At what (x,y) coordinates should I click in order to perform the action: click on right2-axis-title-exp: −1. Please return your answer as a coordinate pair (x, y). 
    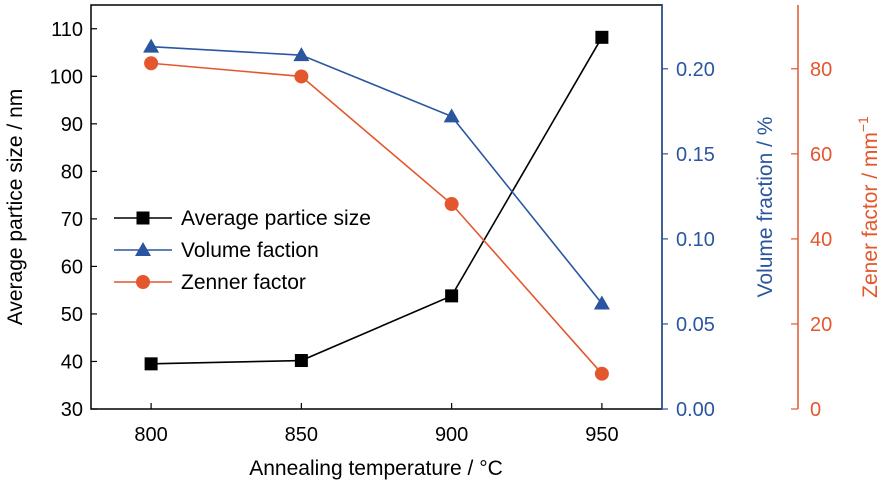
    Looking at the image, I should click on (863, 124).